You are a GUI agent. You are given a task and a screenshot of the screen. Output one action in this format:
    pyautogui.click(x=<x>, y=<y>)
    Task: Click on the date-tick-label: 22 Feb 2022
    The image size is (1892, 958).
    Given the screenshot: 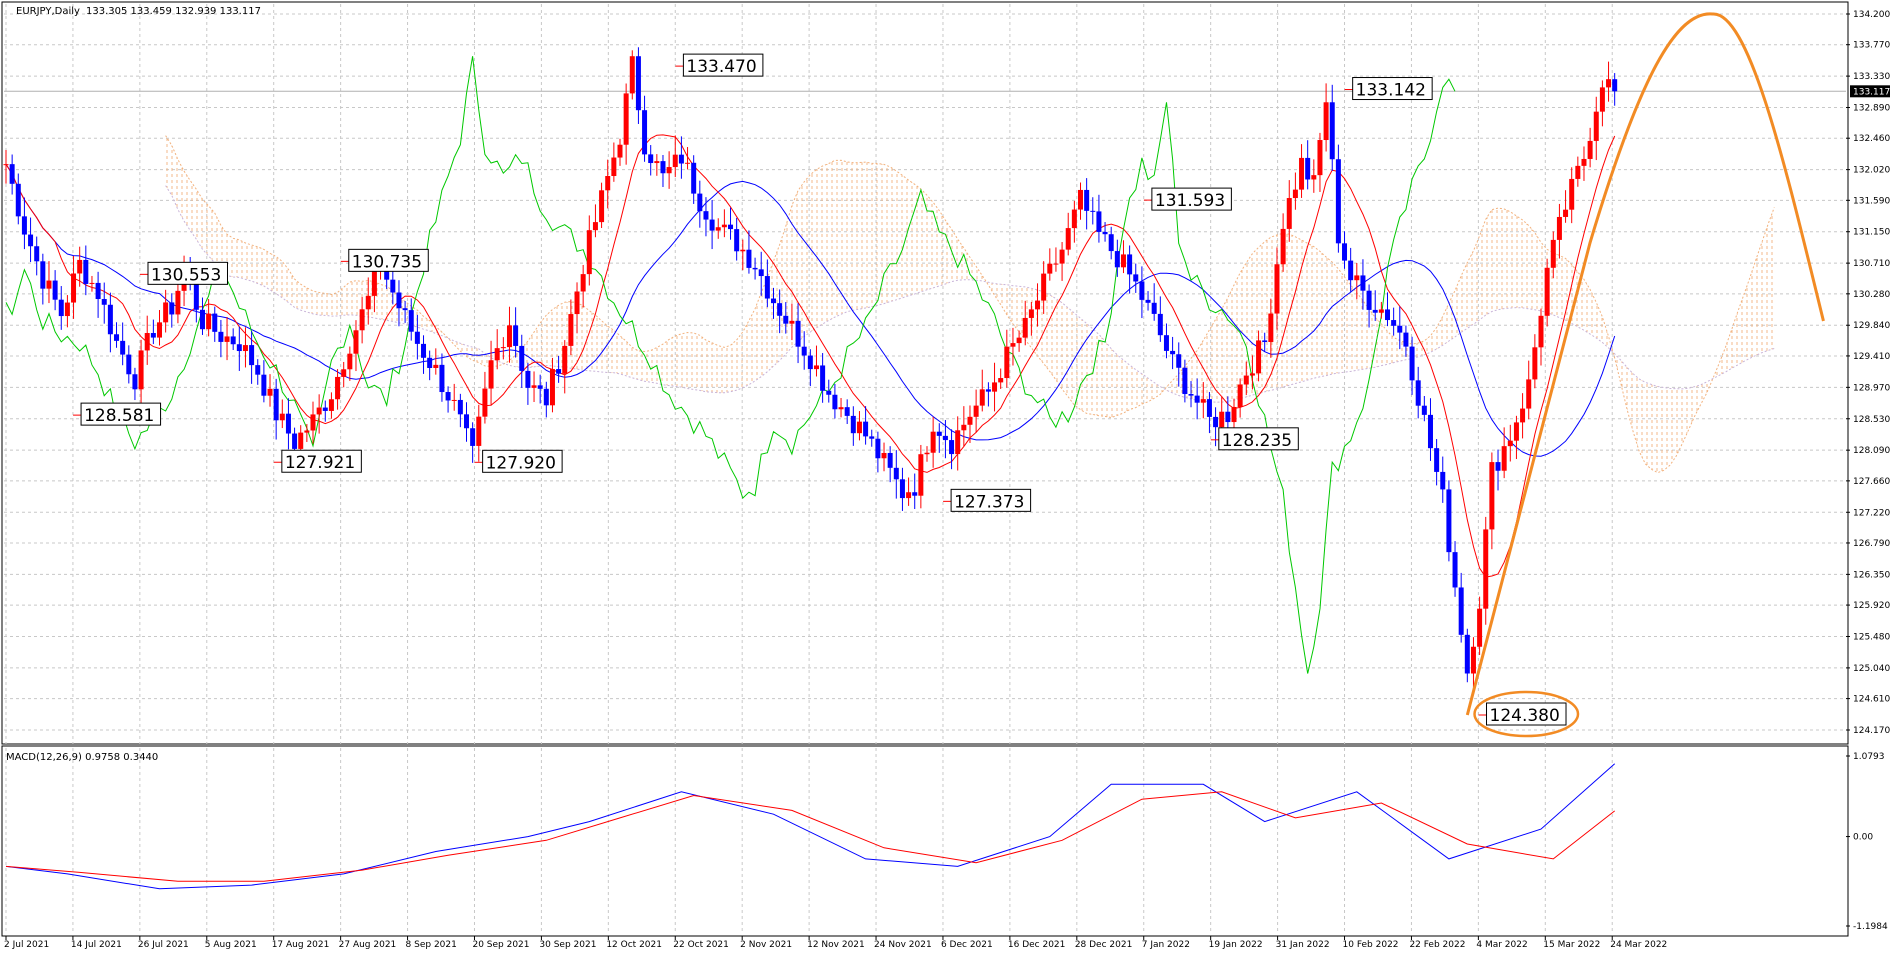 What is the action you would take?
    pyautogui.click(x=1437, y=945)
    